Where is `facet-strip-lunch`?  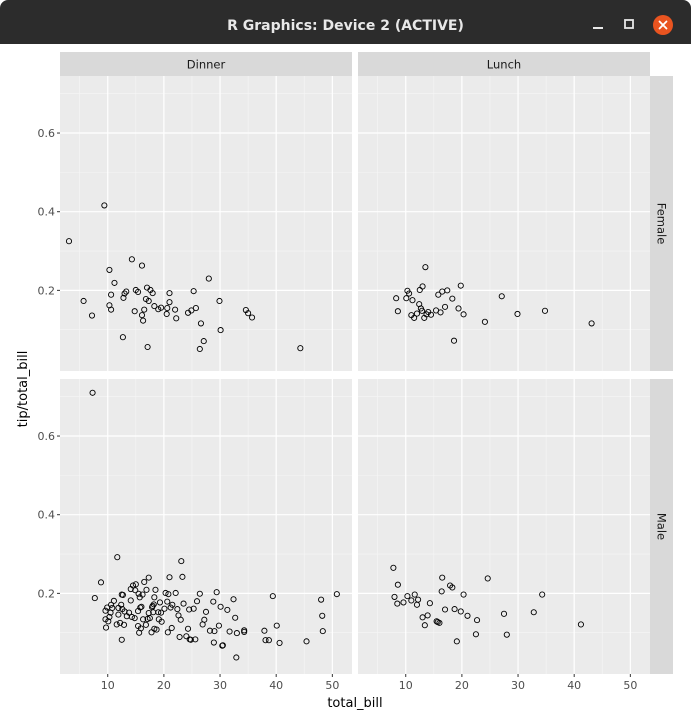 facet-strip-lunch is located at coordinates (504, 64).